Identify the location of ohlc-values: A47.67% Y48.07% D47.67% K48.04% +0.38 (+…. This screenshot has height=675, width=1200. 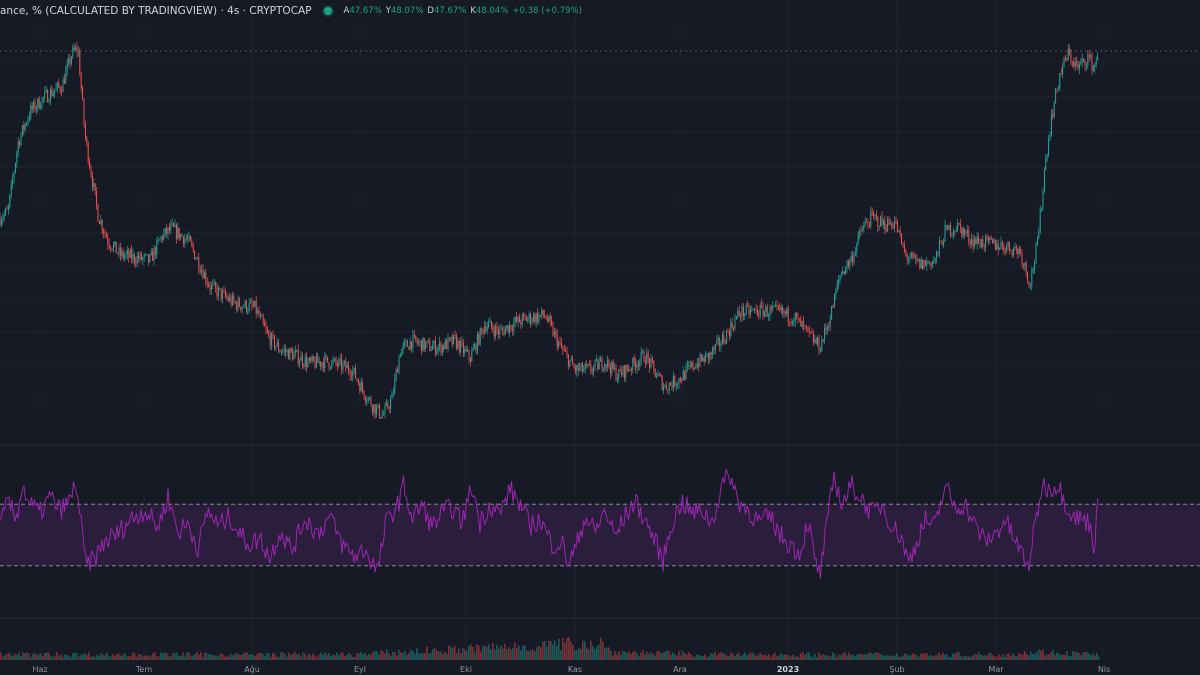
(463, 11).